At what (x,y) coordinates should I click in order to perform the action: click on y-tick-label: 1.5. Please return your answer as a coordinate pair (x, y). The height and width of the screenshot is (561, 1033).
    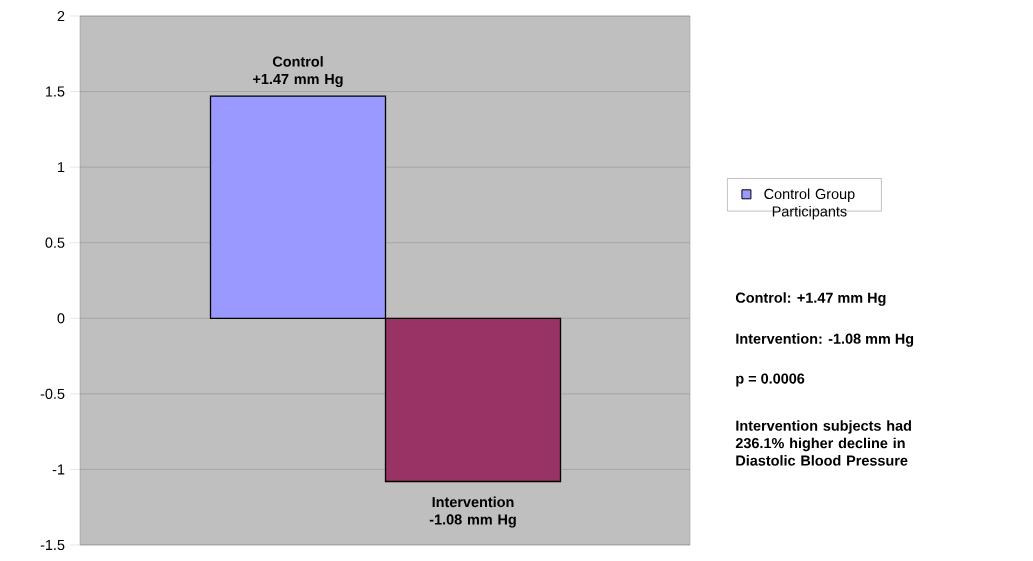
    Looking at the image, I should click on (55, 91).